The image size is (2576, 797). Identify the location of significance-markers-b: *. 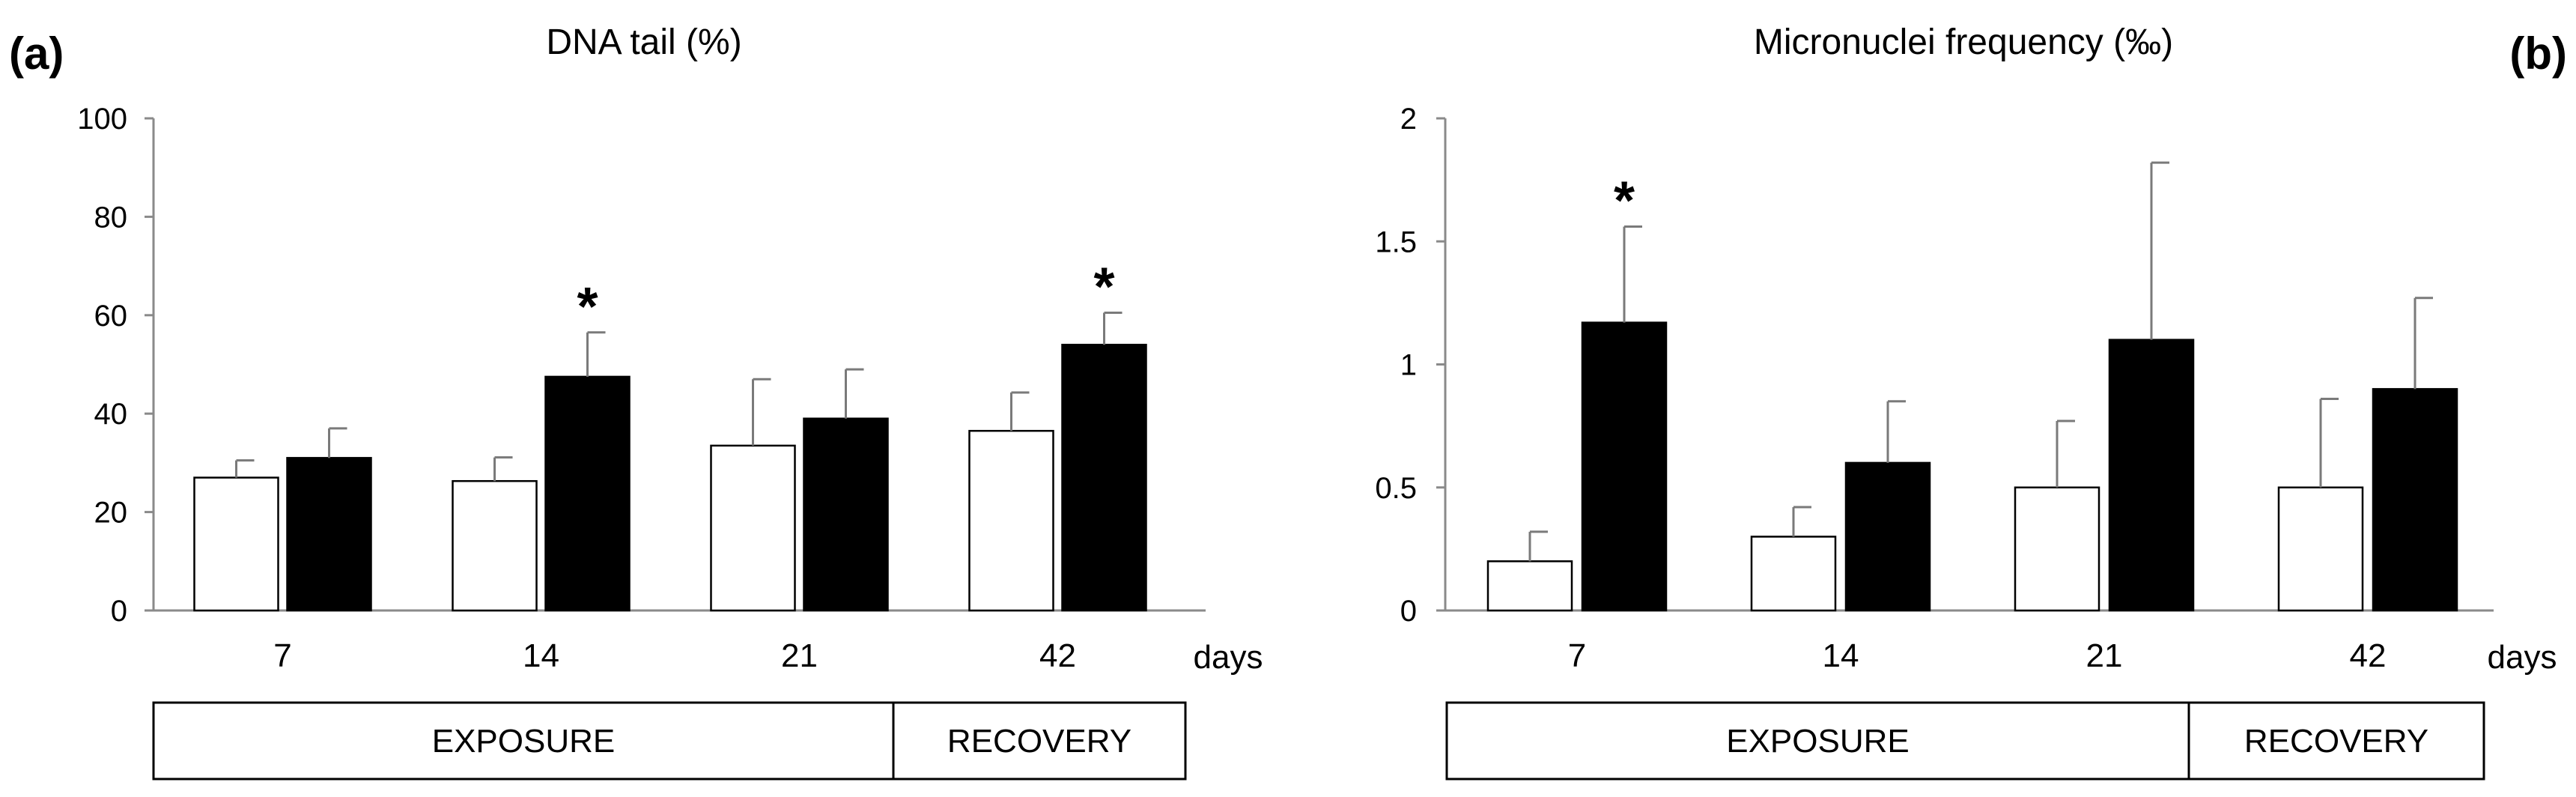
(1624, 202).